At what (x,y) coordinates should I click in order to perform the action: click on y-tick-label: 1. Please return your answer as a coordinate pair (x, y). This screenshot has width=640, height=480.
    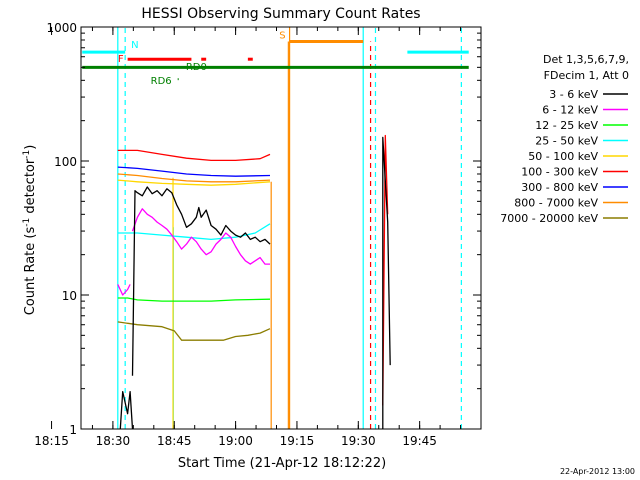
    Looking at the image, I should click on (73, 430).